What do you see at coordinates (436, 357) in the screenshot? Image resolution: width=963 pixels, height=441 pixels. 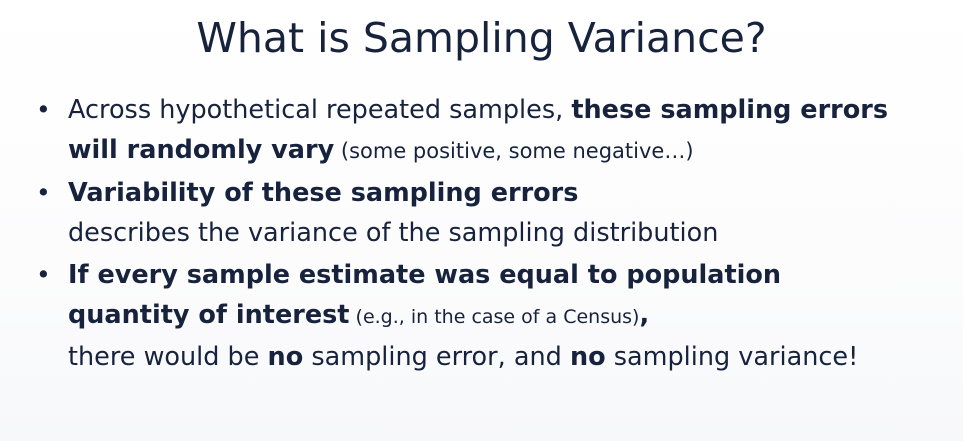 I see `bullet-text: sampling error, and` at bounding box center [436, 357].